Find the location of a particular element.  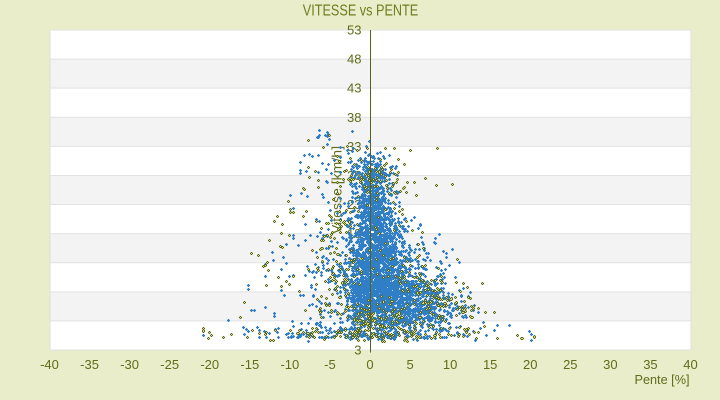

svg-text: -30 is located at coordinates (129, 364).